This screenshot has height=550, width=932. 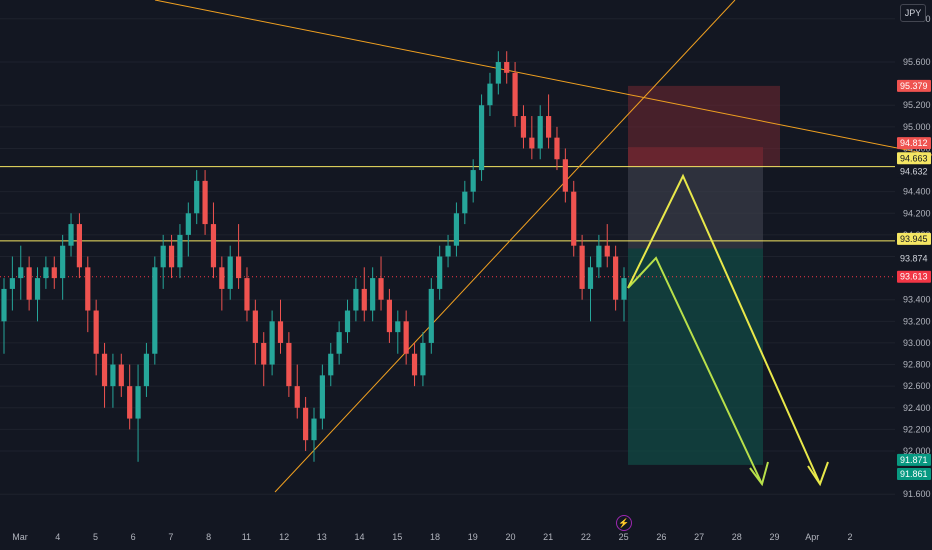 What do you see at coordinates (917, 451) in the screenshot?
I see `y-tick-label: 92.000` at bounding box center [917, 451].